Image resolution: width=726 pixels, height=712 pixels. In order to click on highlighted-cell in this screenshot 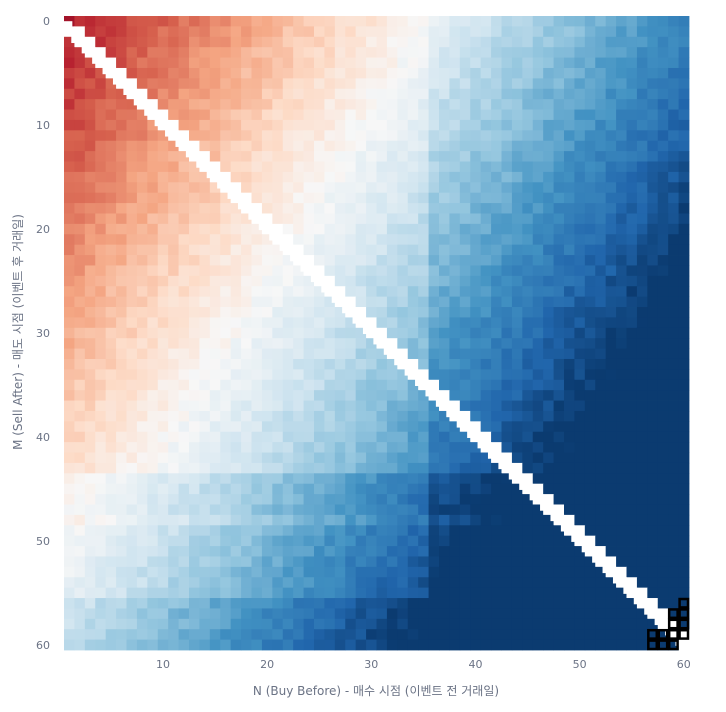, I will do `click(663, 634)`.